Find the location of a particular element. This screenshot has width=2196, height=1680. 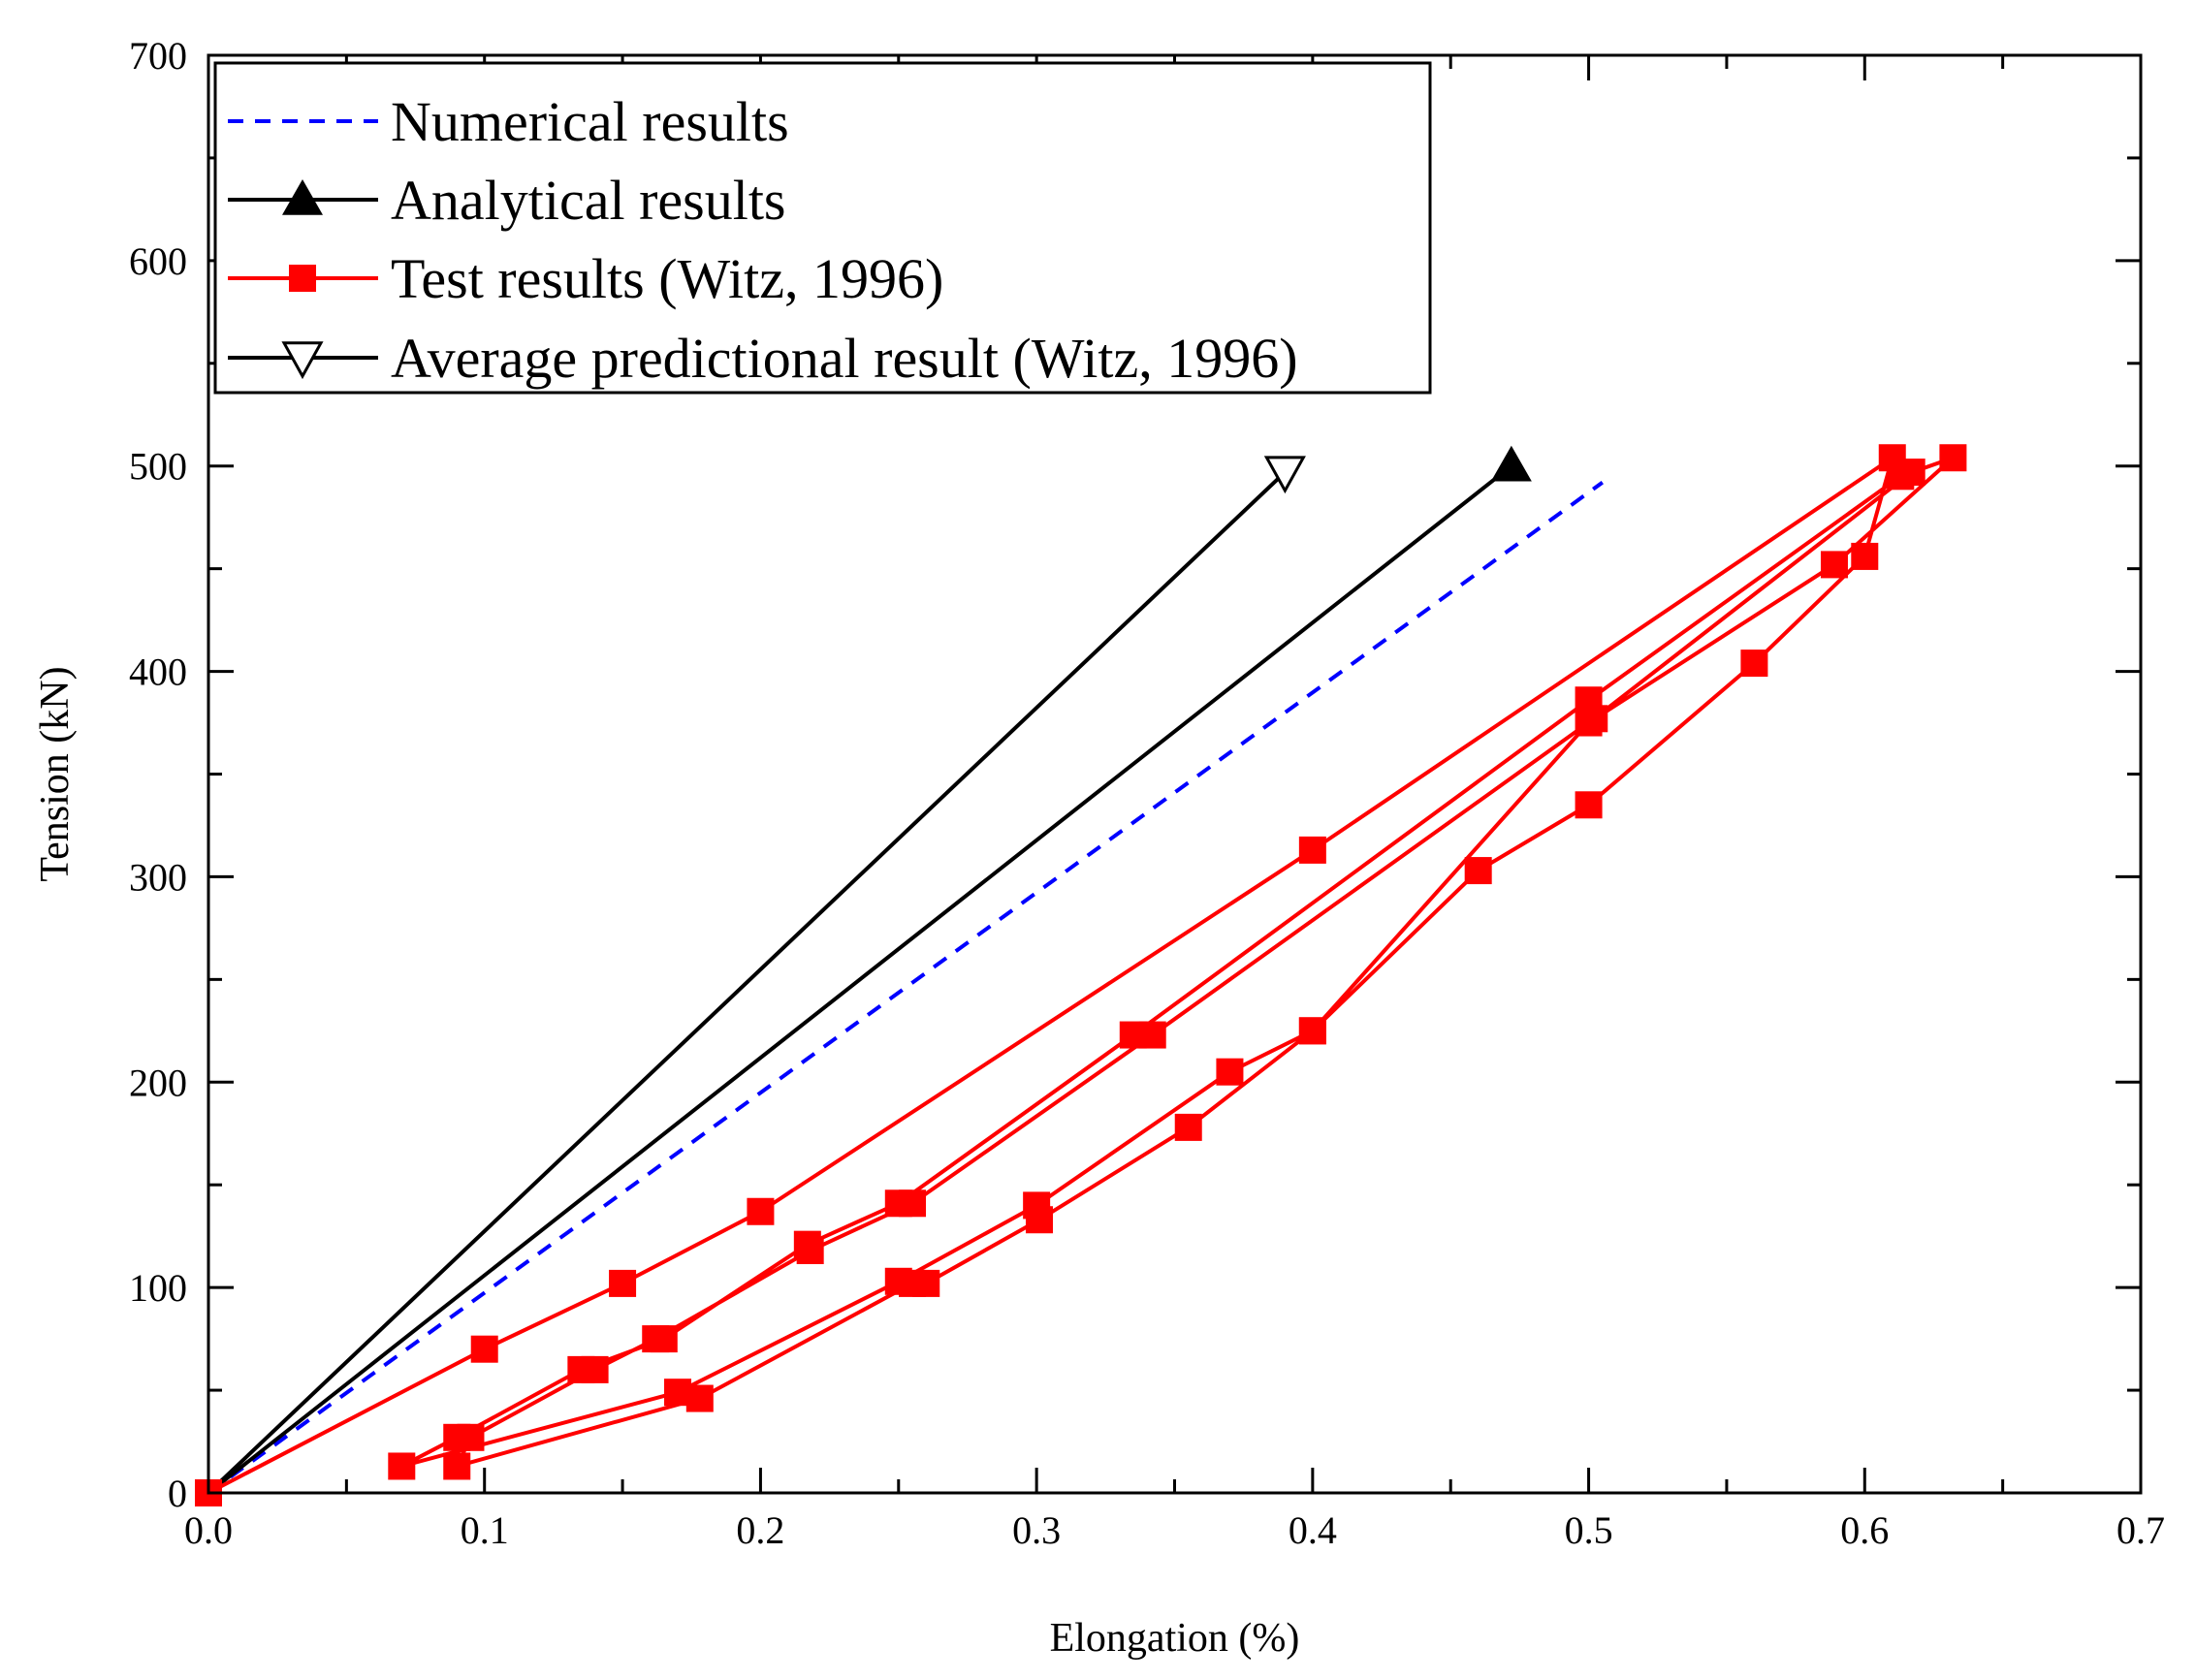

y-tick-label: 200 is located at coordinates (158, 1082).